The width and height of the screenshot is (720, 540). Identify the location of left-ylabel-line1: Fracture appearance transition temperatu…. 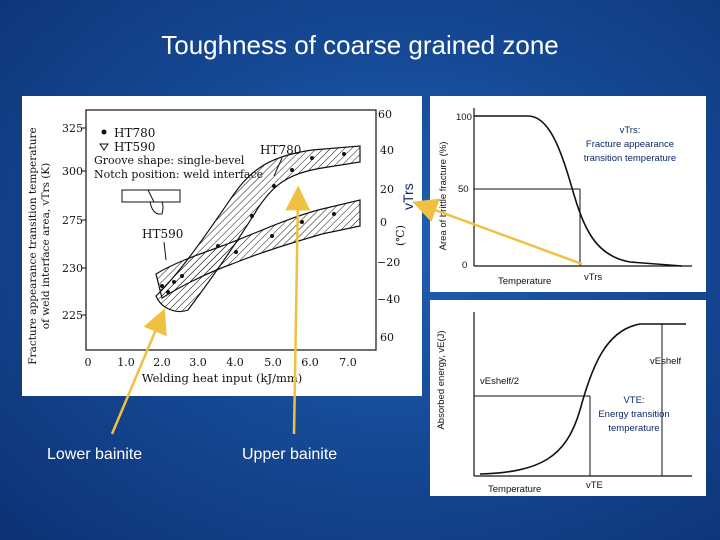
(33, 245).